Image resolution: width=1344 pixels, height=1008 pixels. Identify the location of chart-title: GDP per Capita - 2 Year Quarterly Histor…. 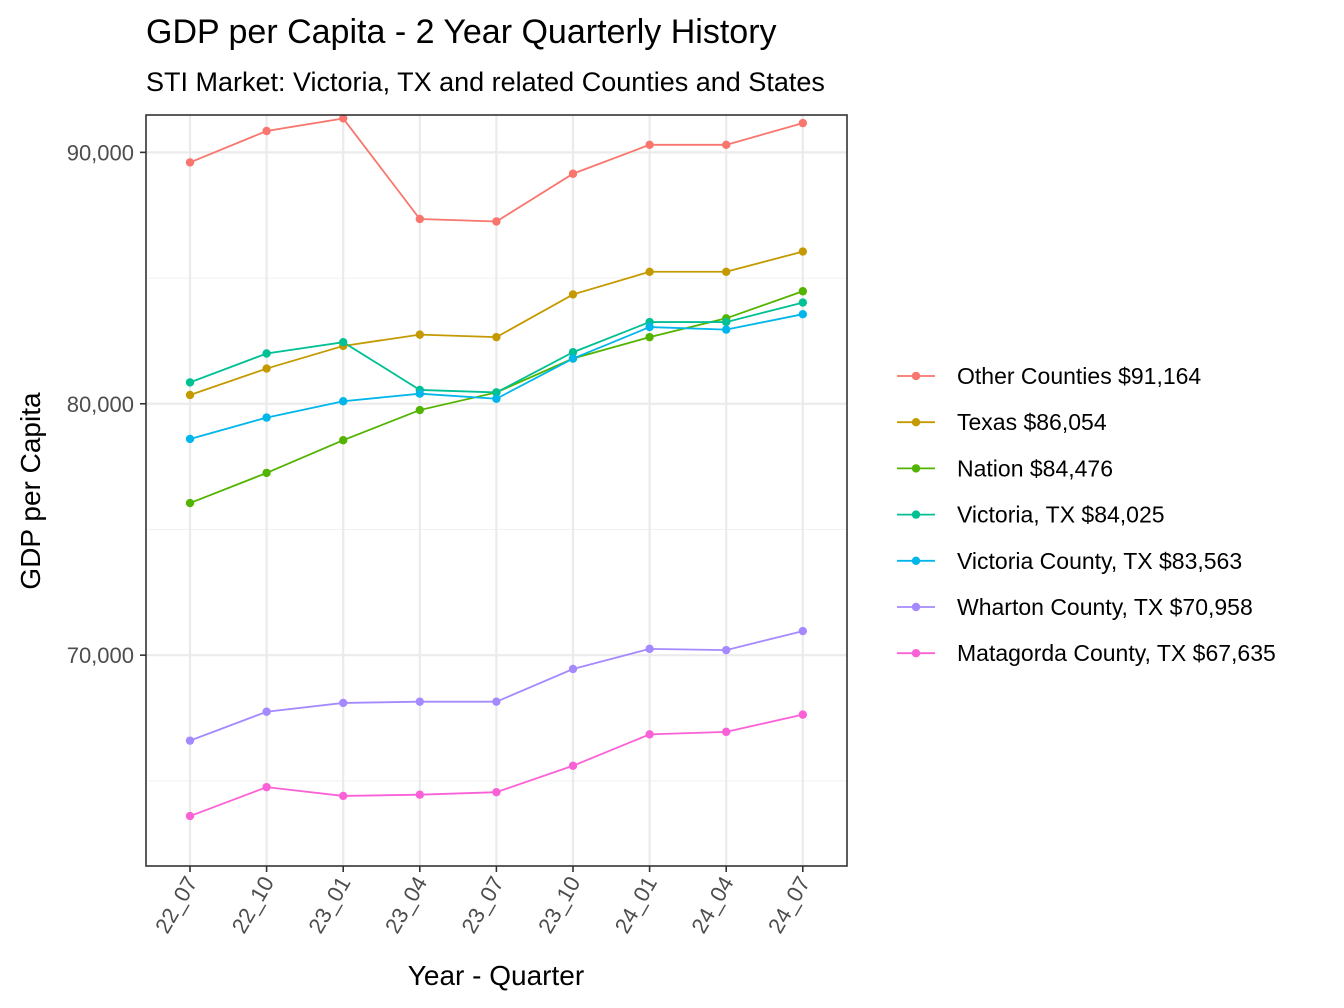
(461, 32).